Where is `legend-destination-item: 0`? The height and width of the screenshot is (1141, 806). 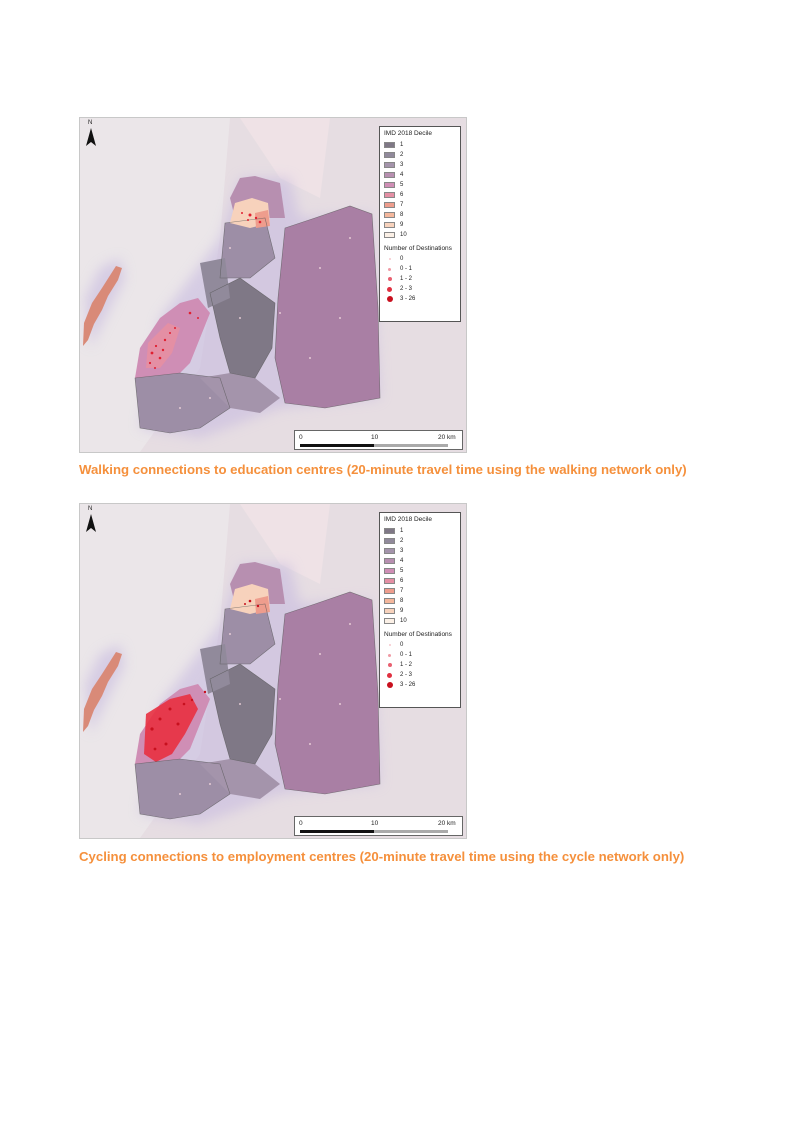
legend-destination-item: 0 is located at coordinates (420, 259).